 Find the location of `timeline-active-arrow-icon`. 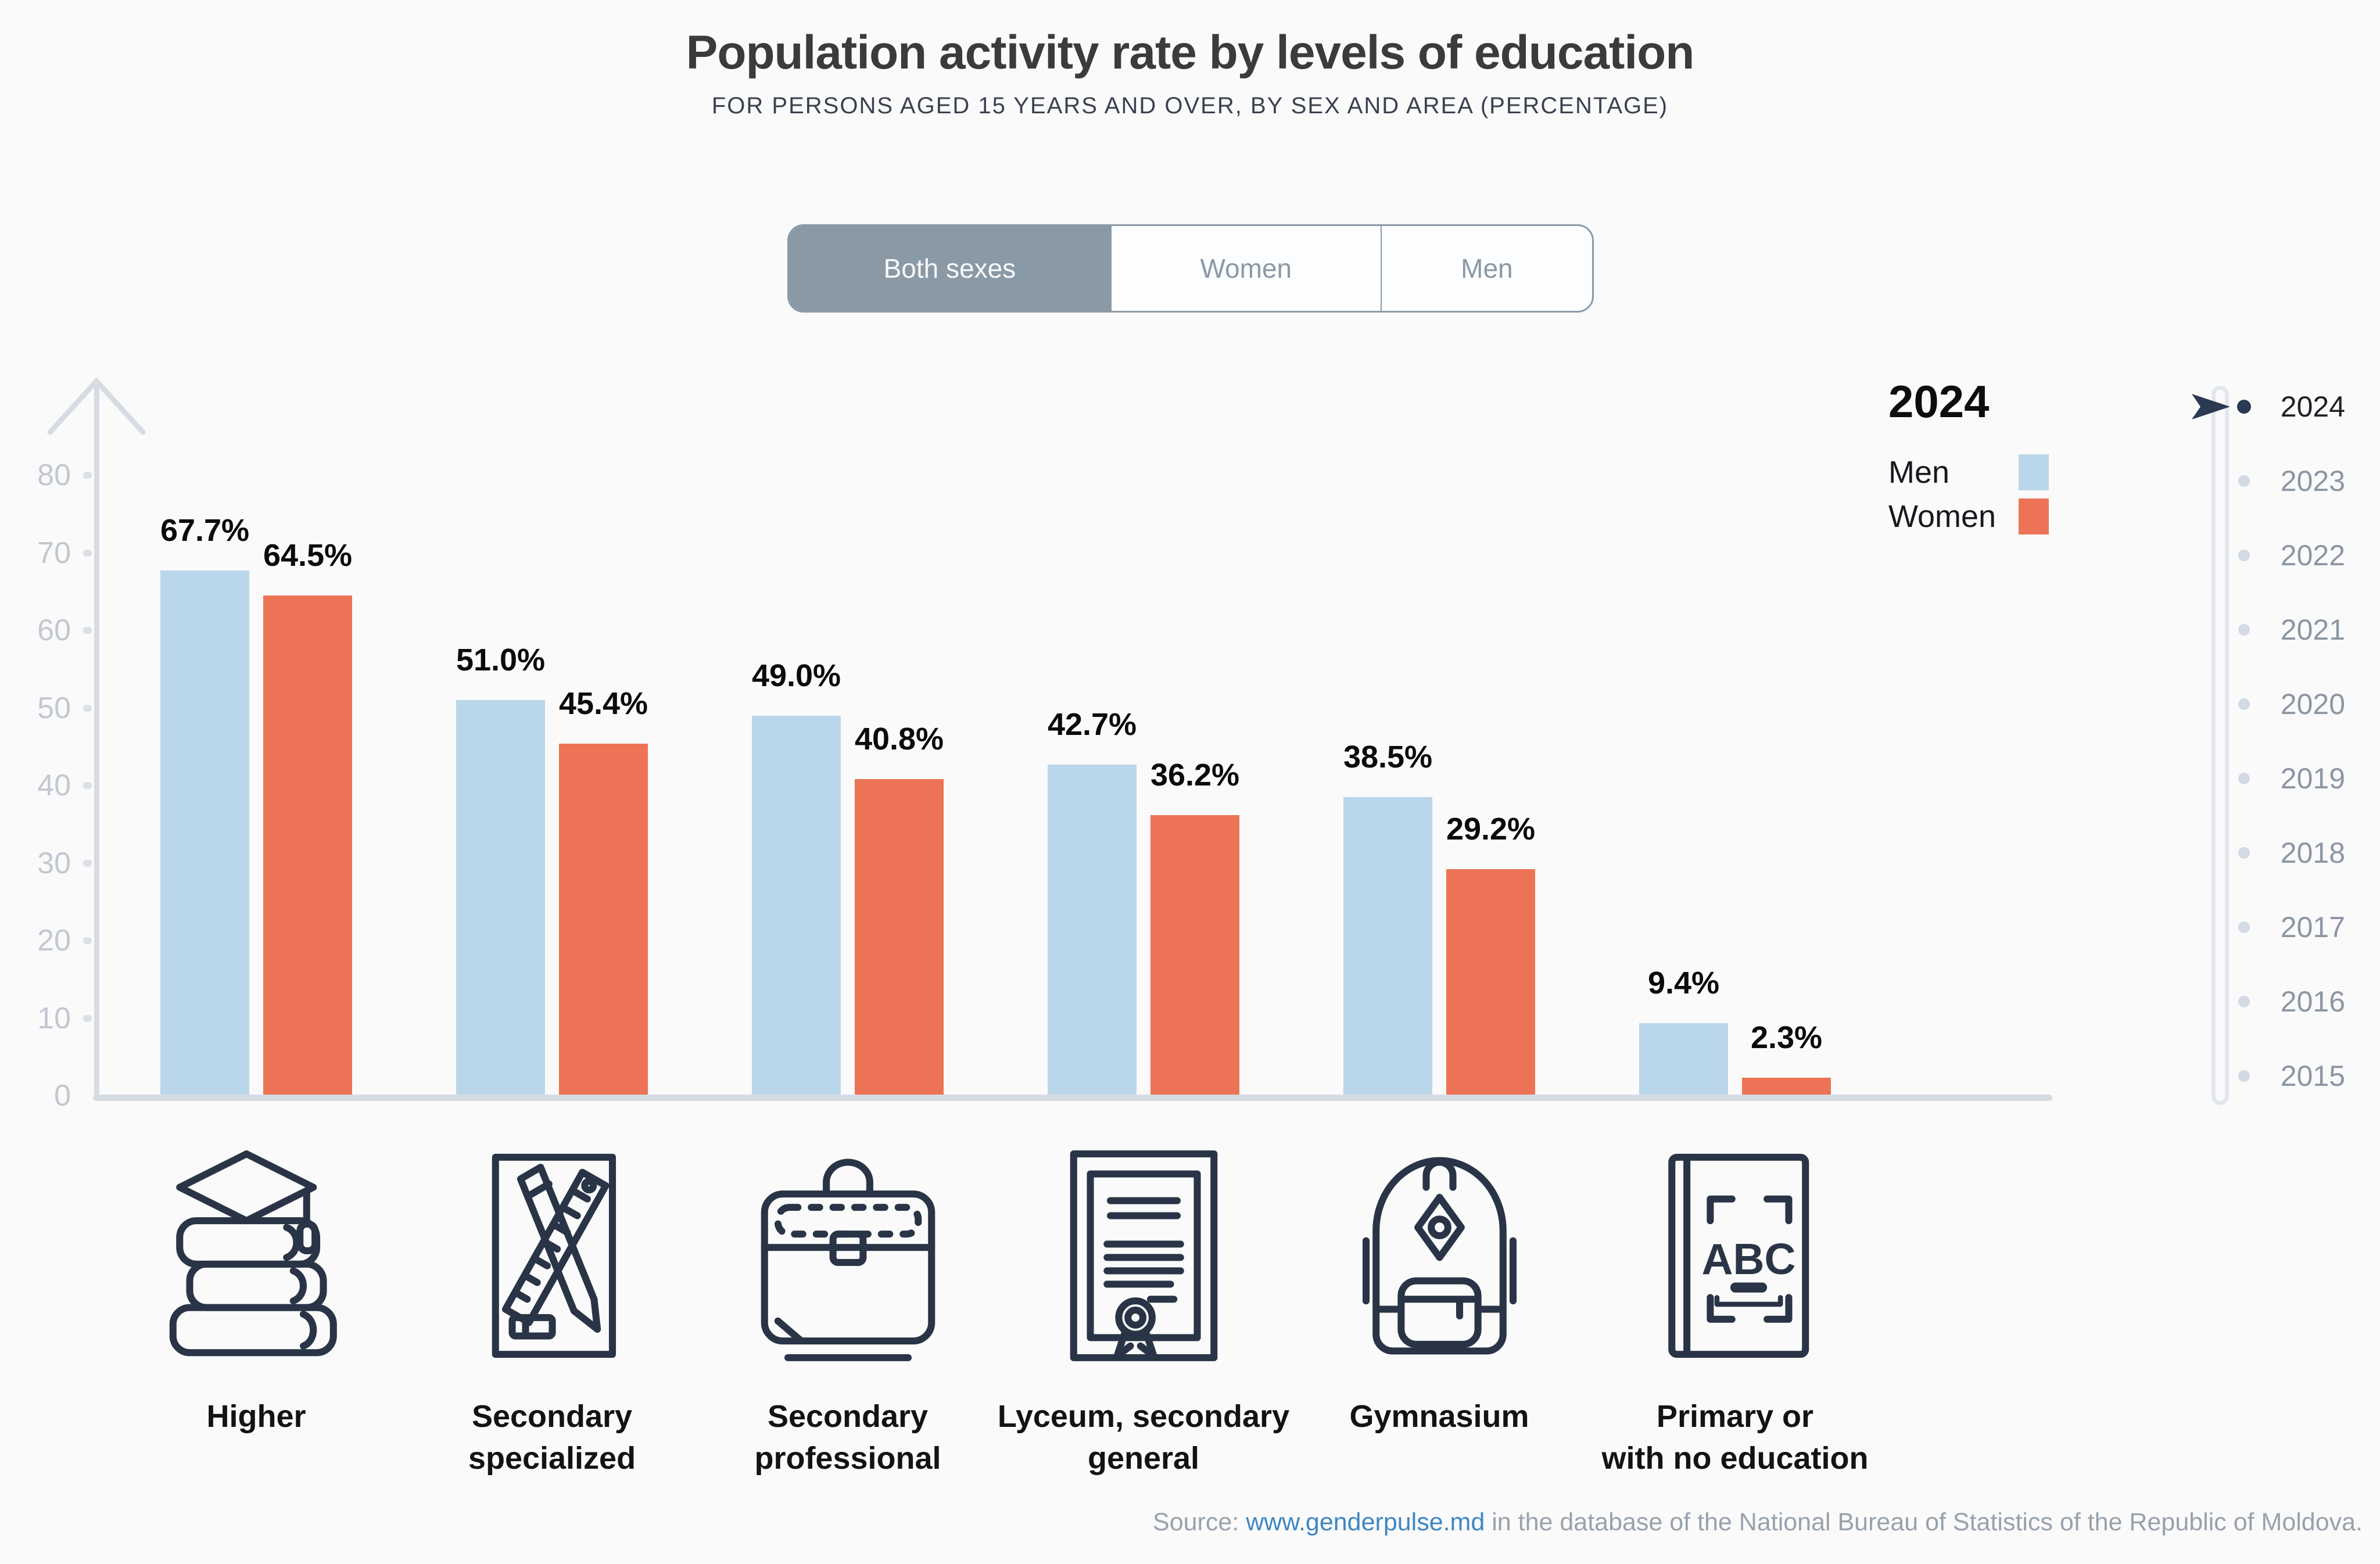

timeline-active-arrow-icon is located at coordinates (2211, 408).